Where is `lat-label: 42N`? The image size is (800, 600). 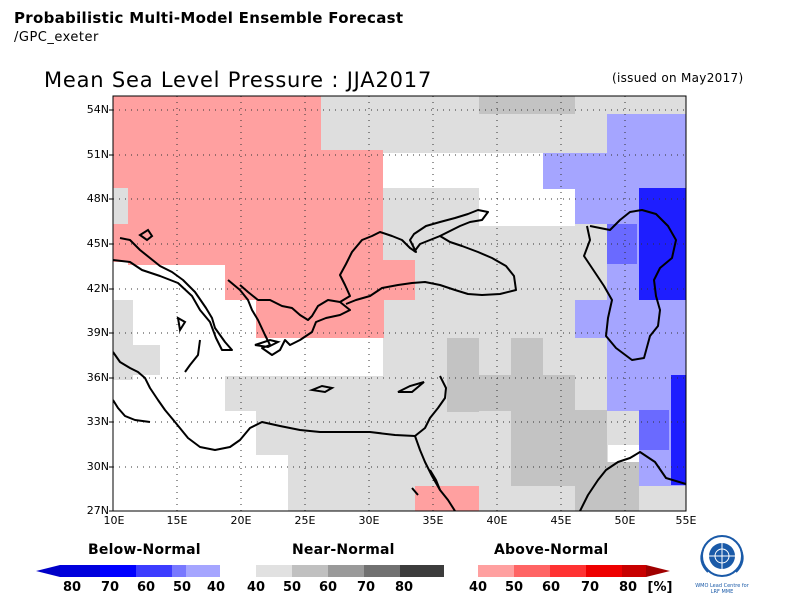 lat-label: 42N is located at coordinates (97, 288).